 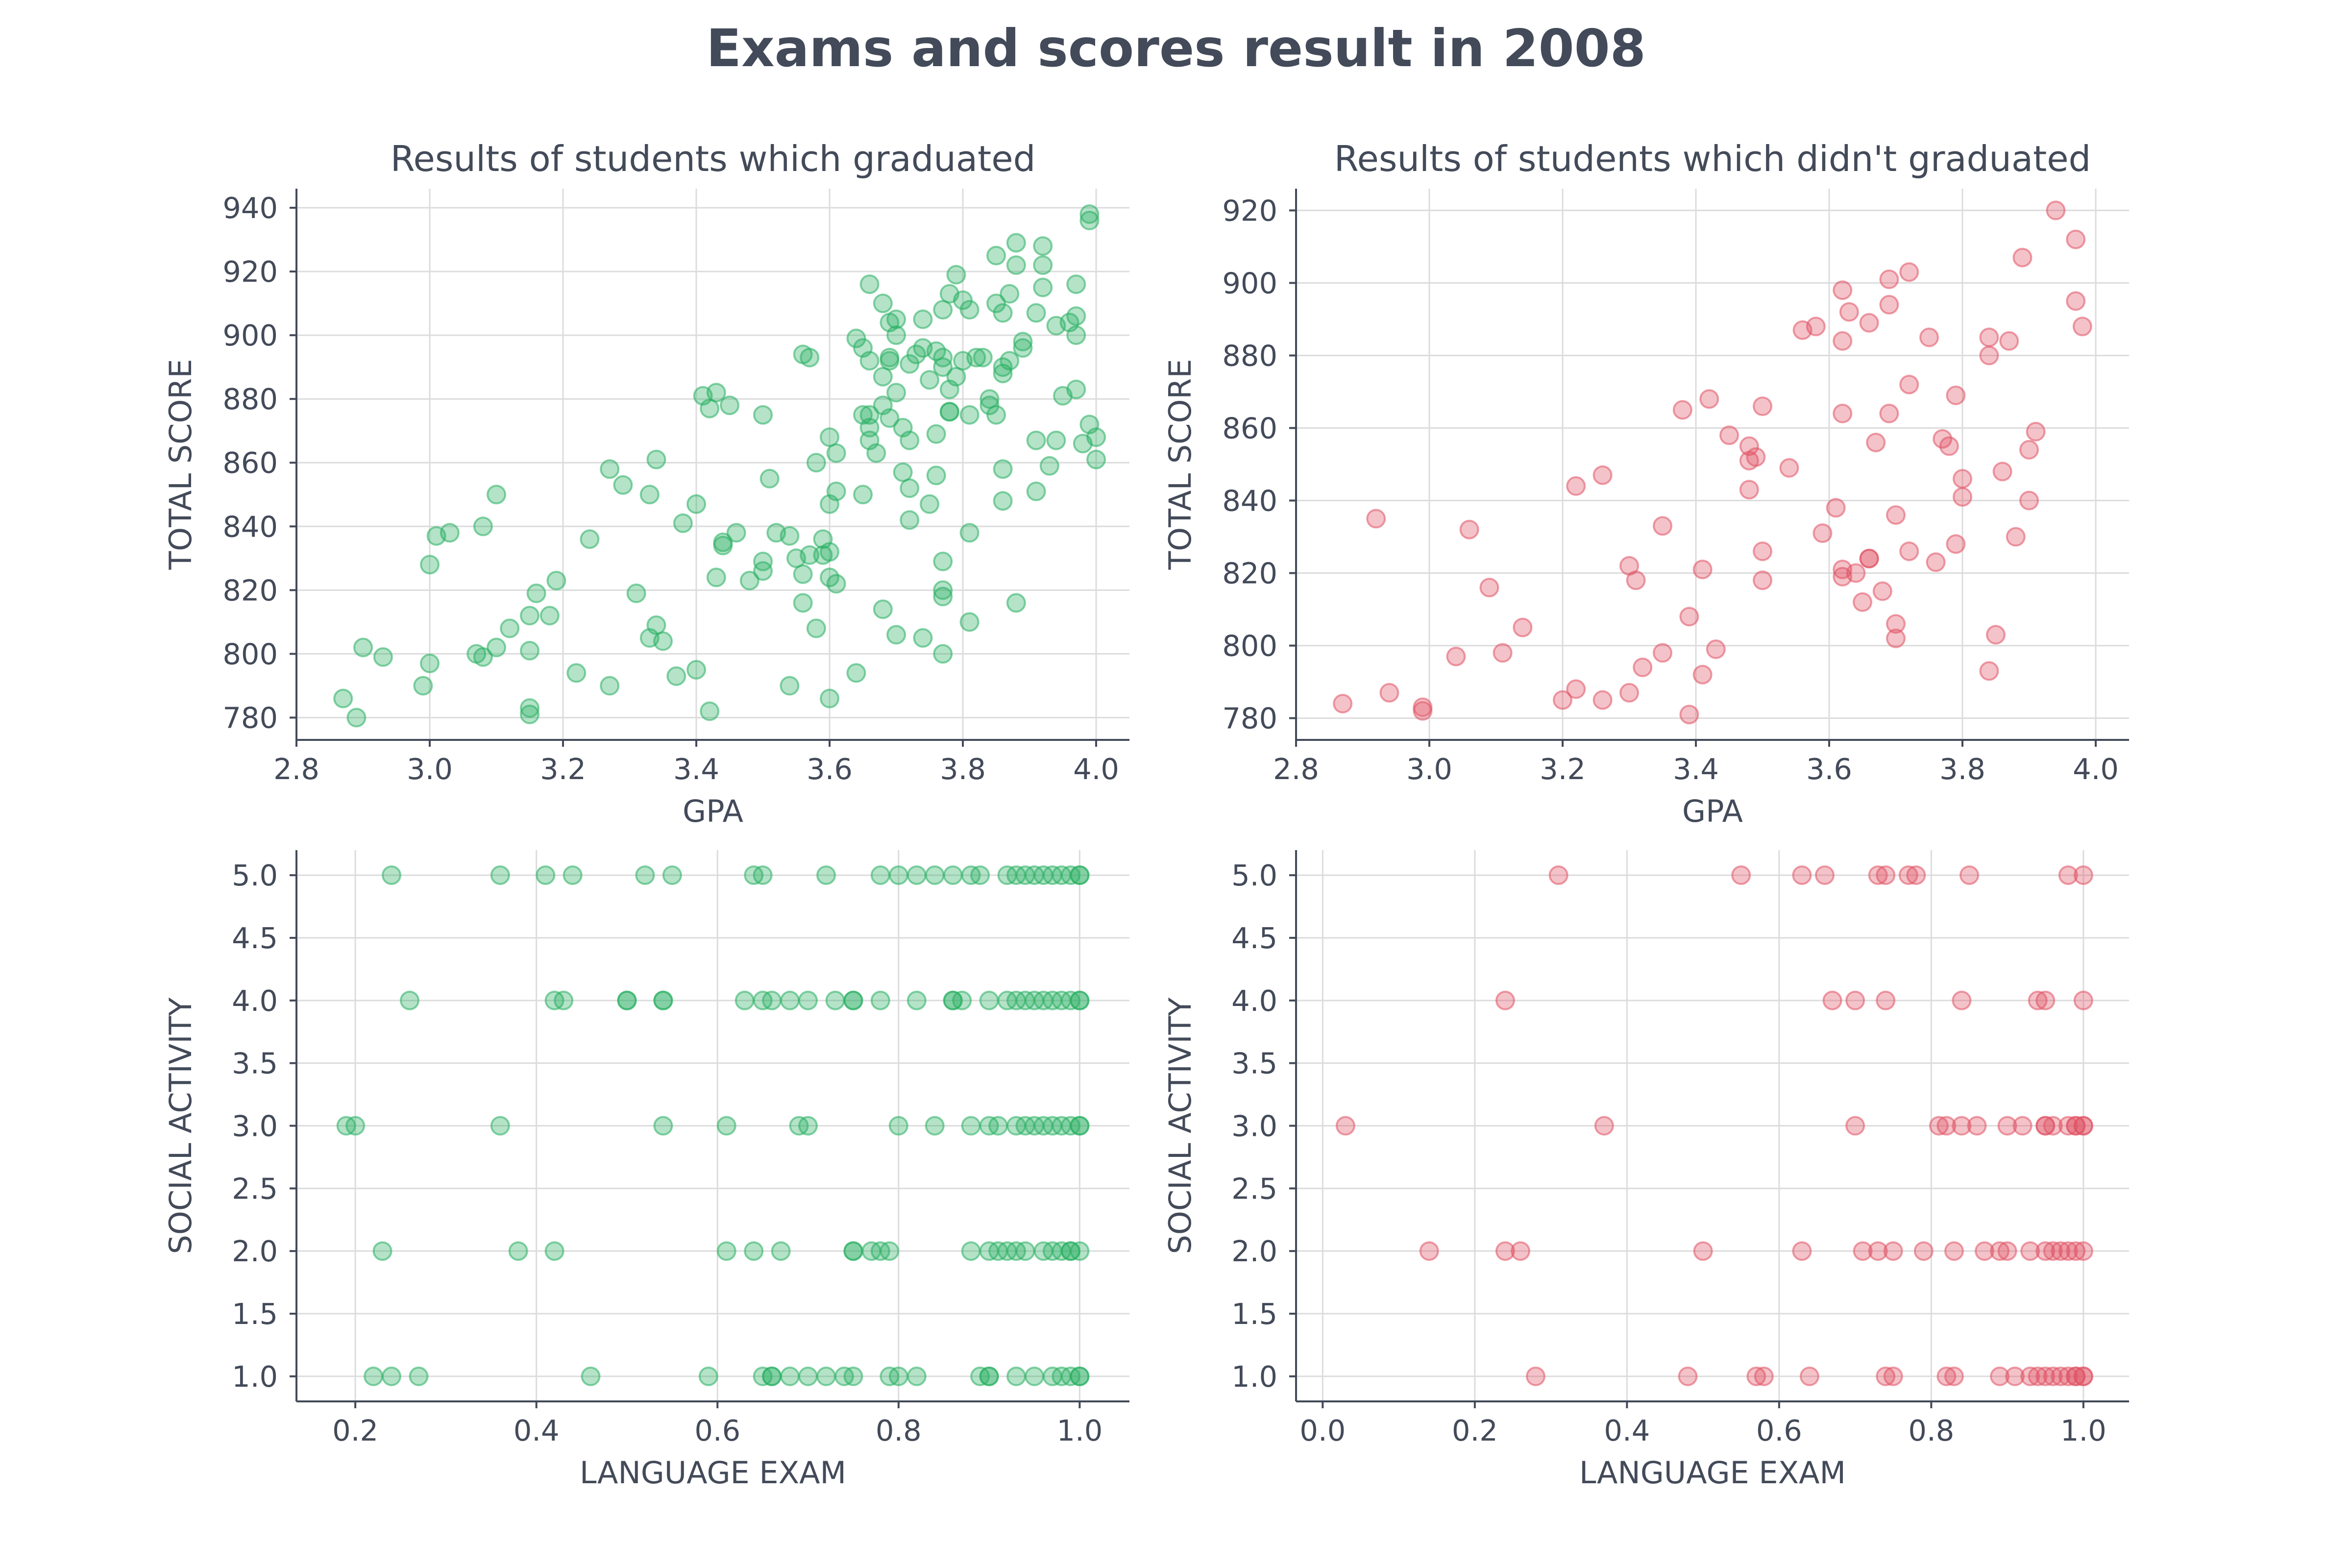 I want to click on y-tick-label: 860, so click(x=1249, y=428).